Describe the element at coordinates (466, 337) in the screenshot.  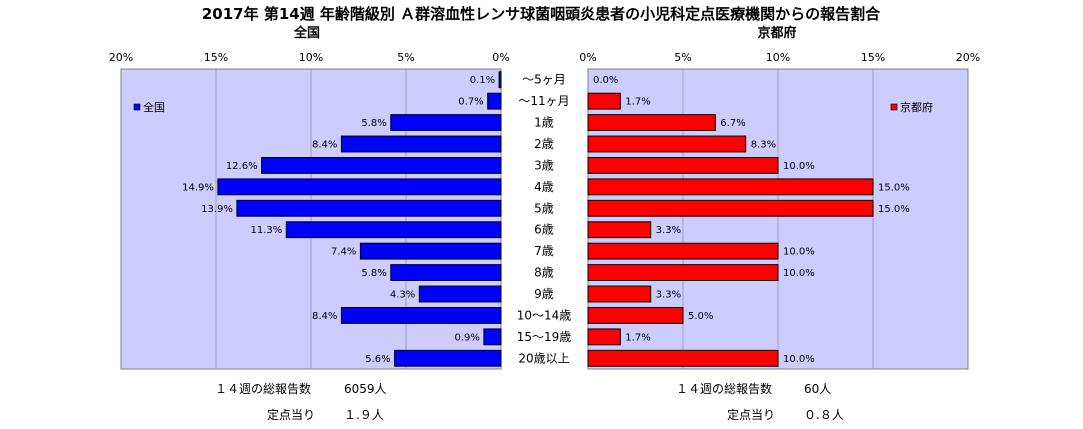
I see `data-label-national: 0.9%` at that location.